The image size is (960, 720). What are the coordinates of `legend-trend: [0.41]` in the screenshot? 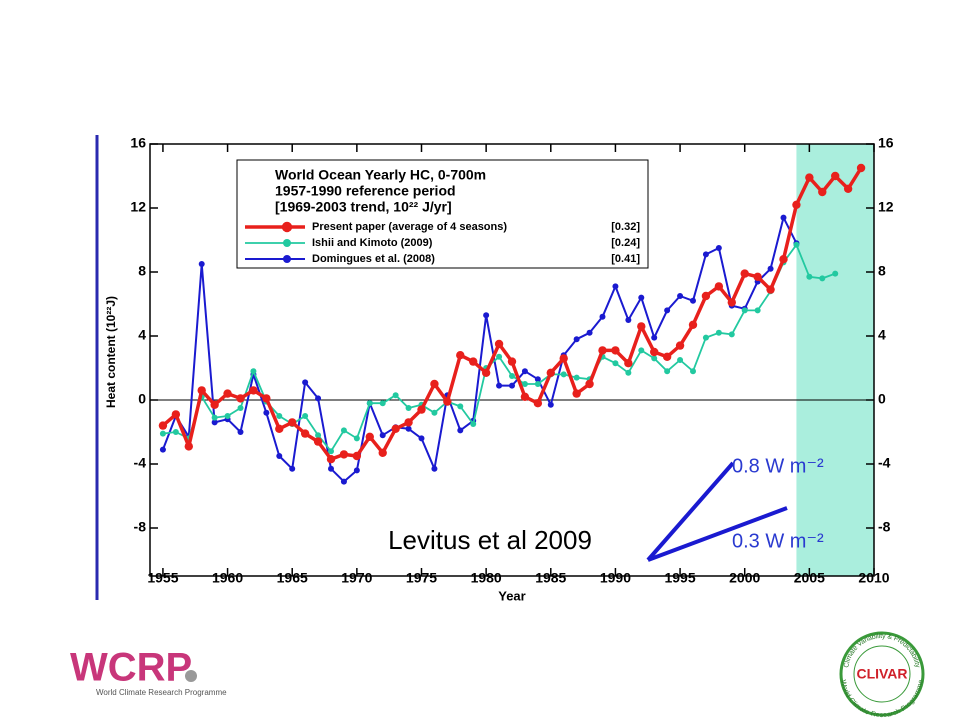 It's located at (625, 259).